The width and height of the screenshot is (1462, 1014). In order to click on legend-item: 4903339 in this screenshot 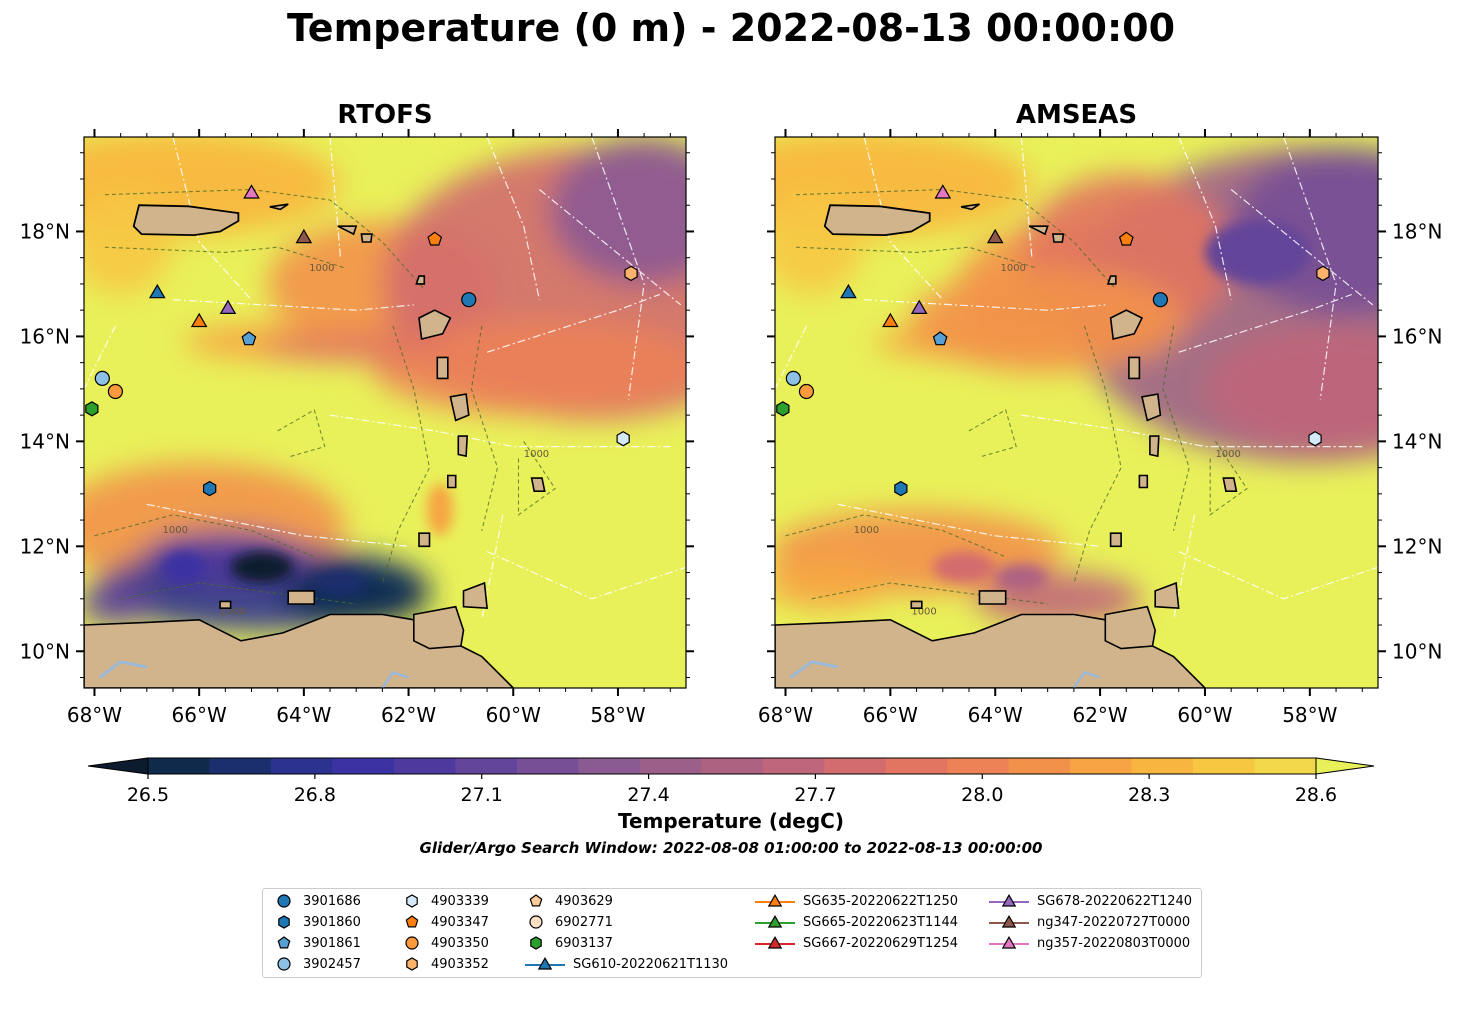, I will do `click(445, 901)`.